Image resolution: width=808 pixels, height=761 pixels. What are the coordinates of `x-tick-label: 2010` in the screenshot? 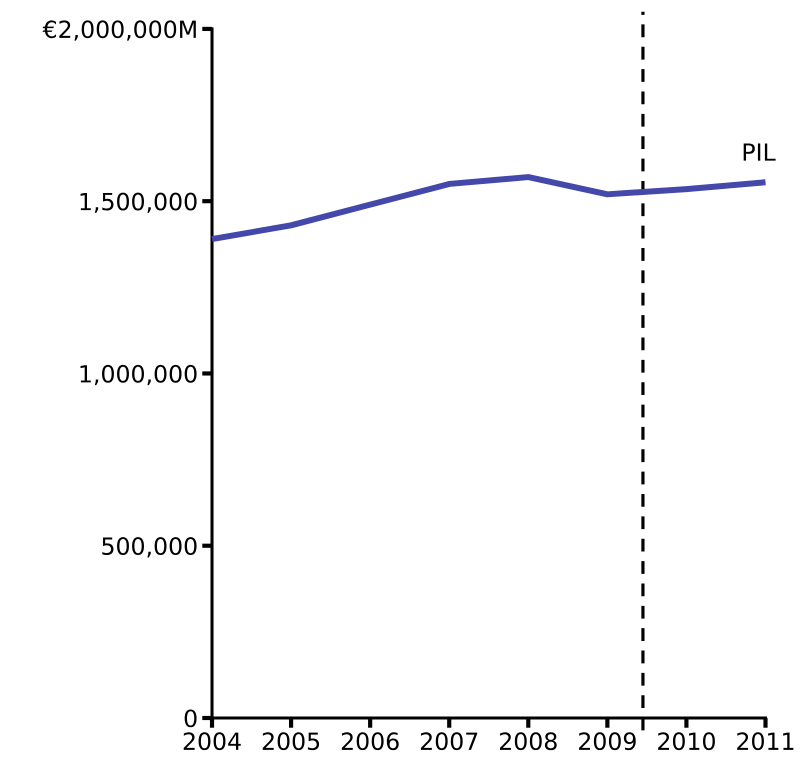 It's located at (686, 741).